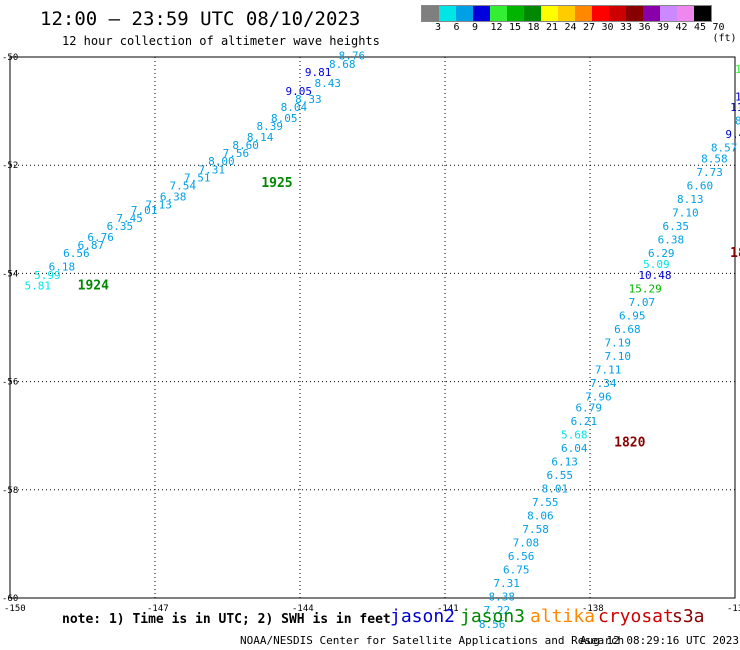  Describe the element at coordinates (593, 609) in the screenshot. I see `x-tick-label: -138` at that location.